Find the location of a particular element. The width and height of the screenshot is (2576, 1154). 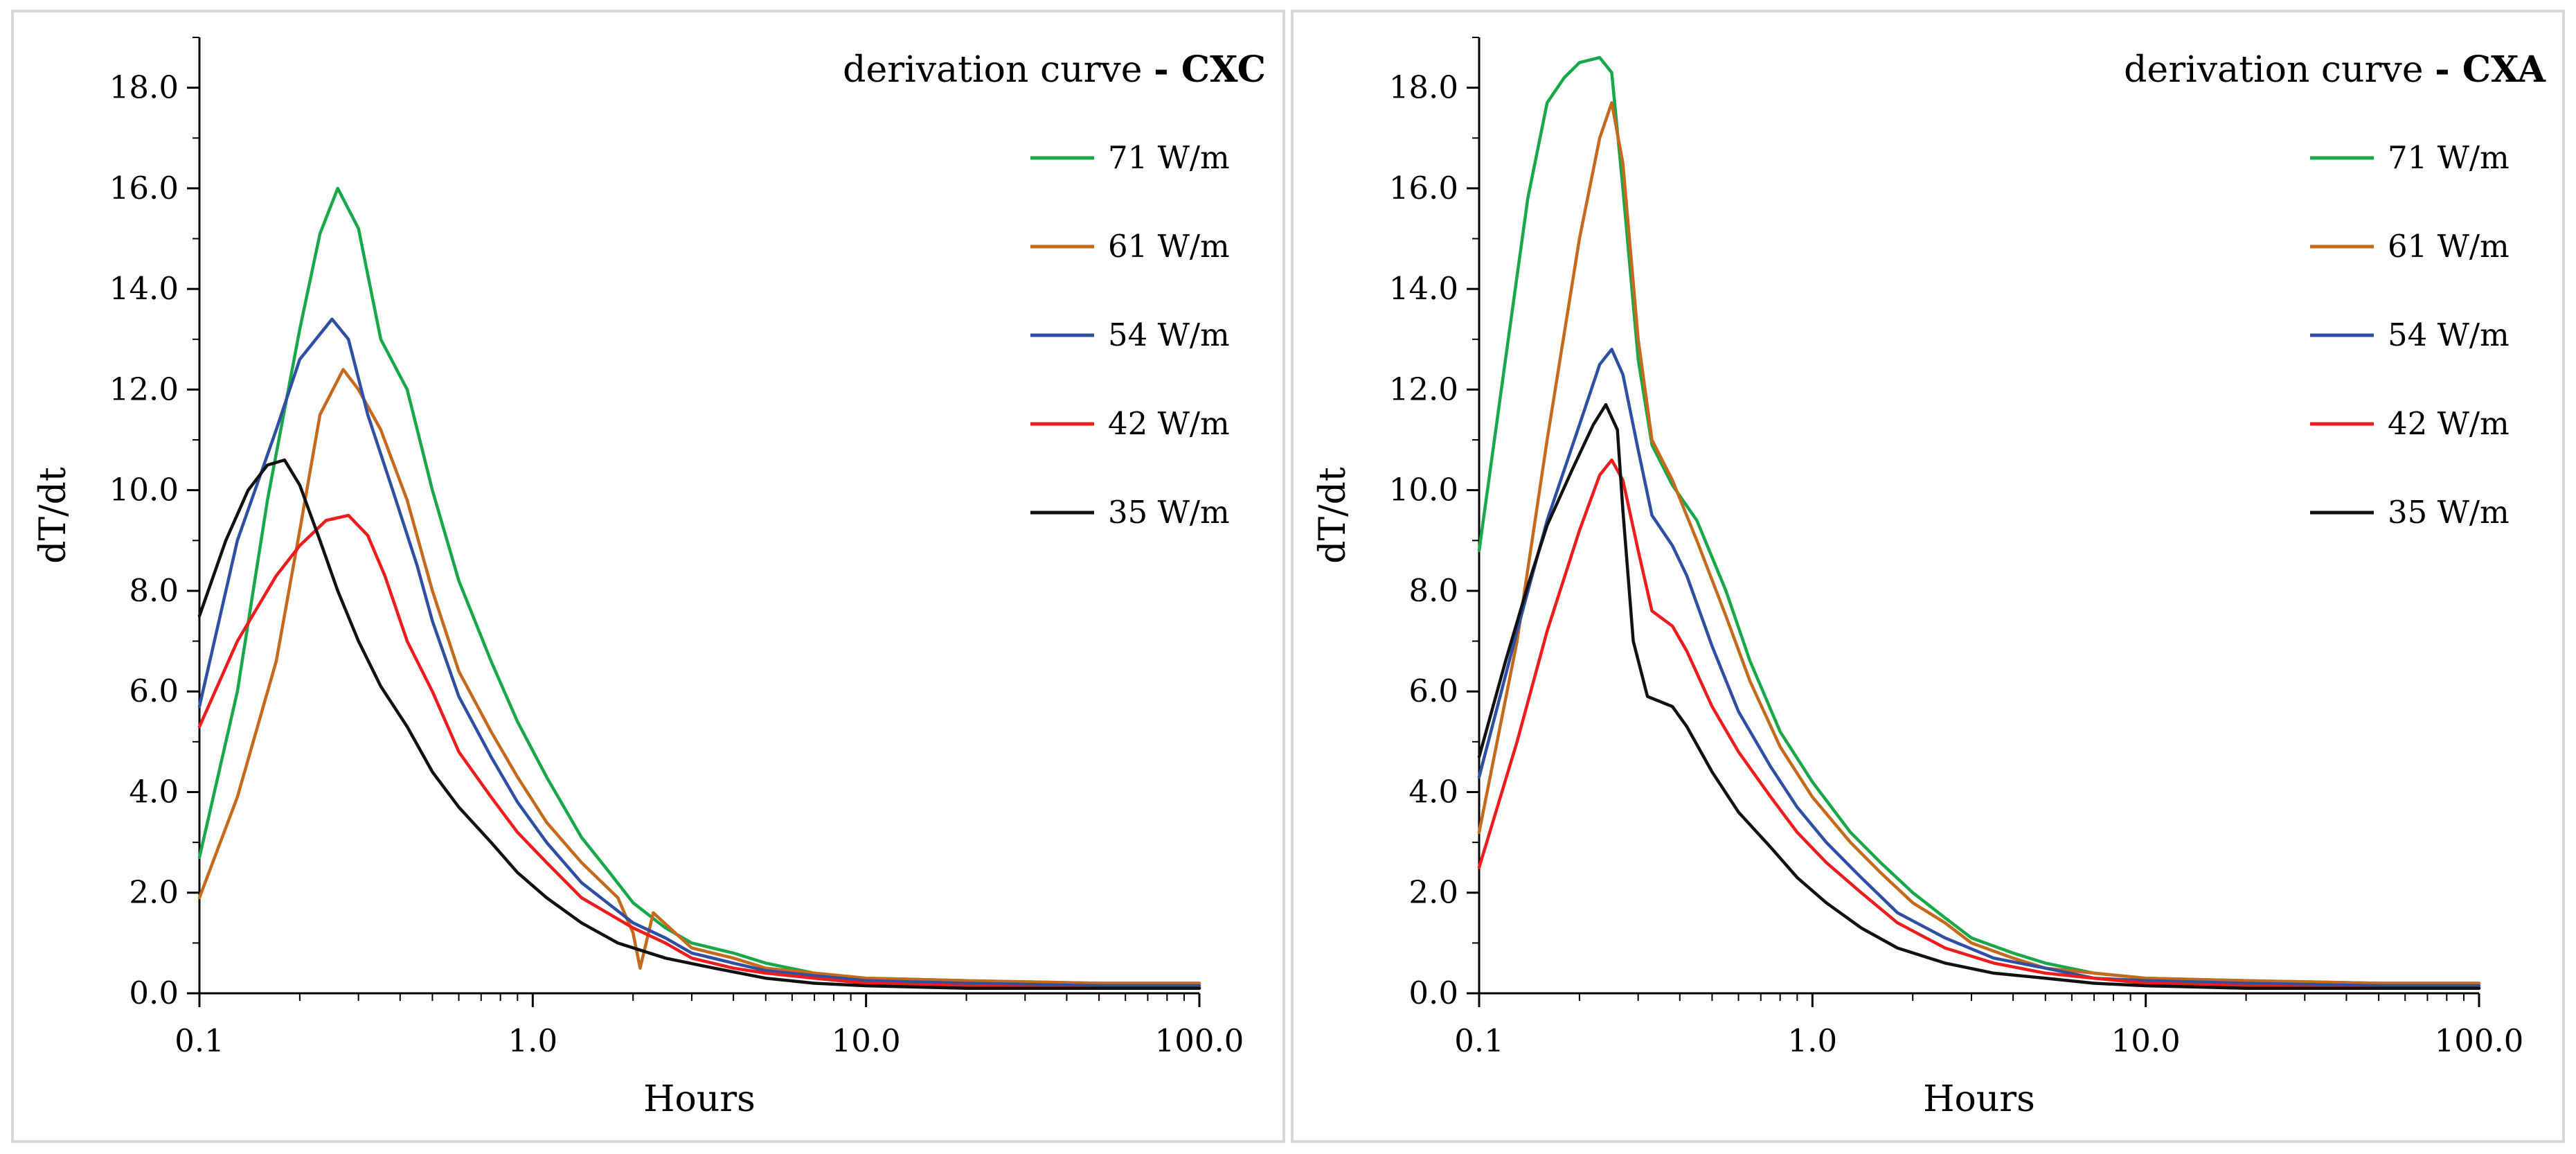

chart-title-suffix: - CXA is located at coordinates (2491, 69).